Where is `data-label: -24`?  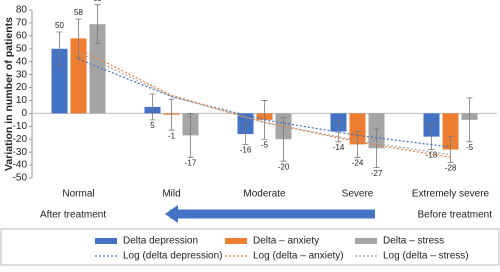 data-label: -24 is located at coordinates (358, 162).